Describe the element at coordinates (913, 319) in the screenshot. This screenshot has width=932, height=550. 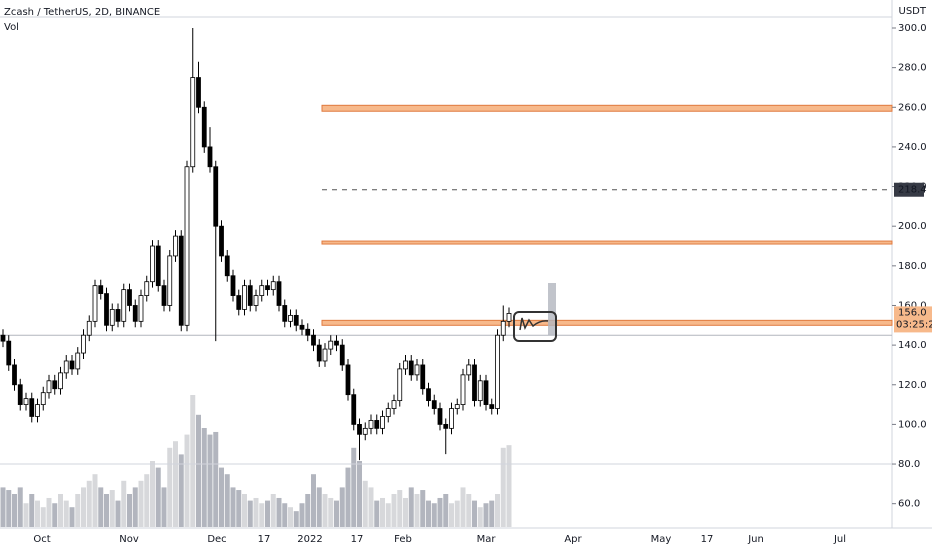
I see `price-badge` at that location.